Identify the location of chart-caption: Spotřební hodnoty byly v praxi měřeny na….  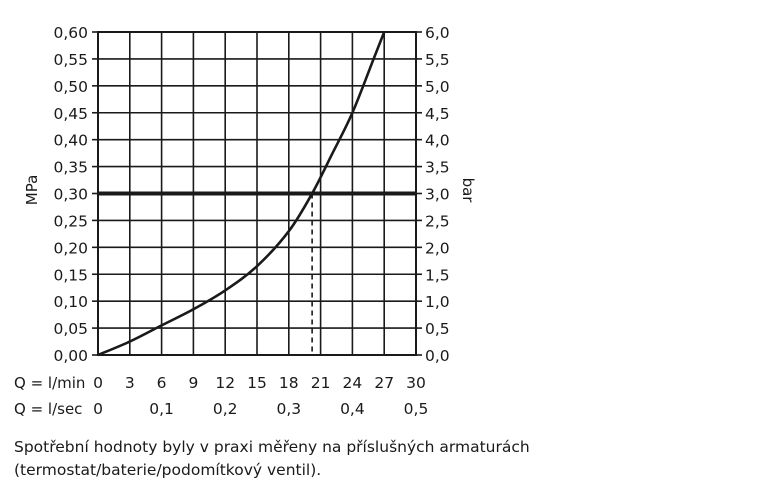
(272, 458).